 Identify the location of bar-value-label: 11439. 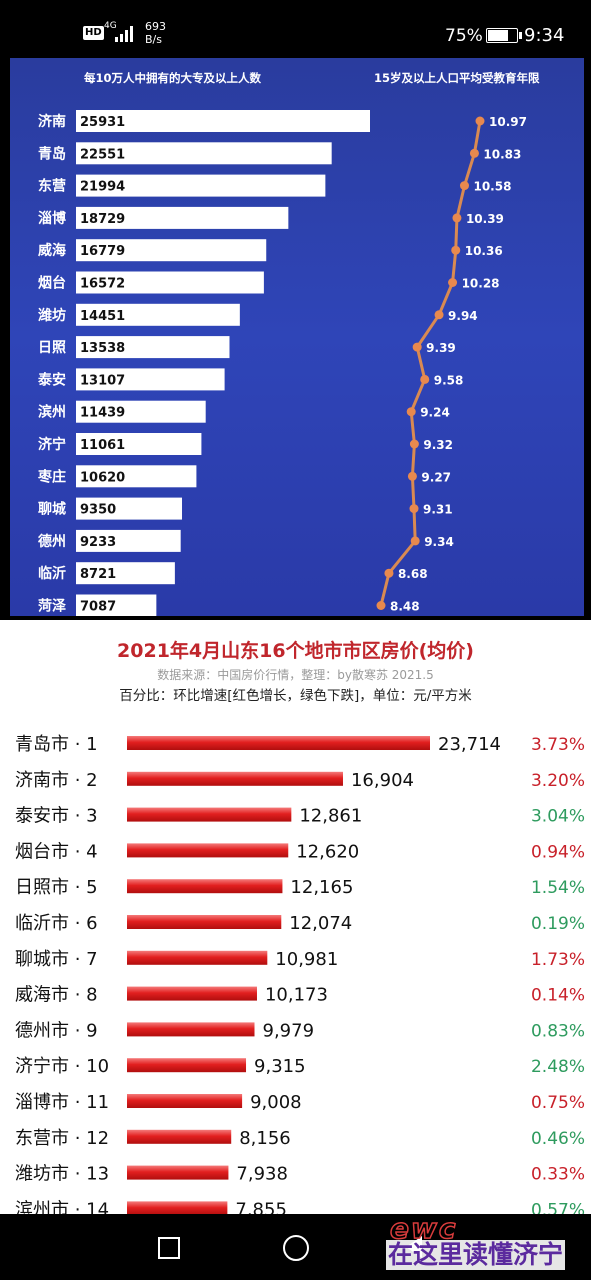
(102, 413).